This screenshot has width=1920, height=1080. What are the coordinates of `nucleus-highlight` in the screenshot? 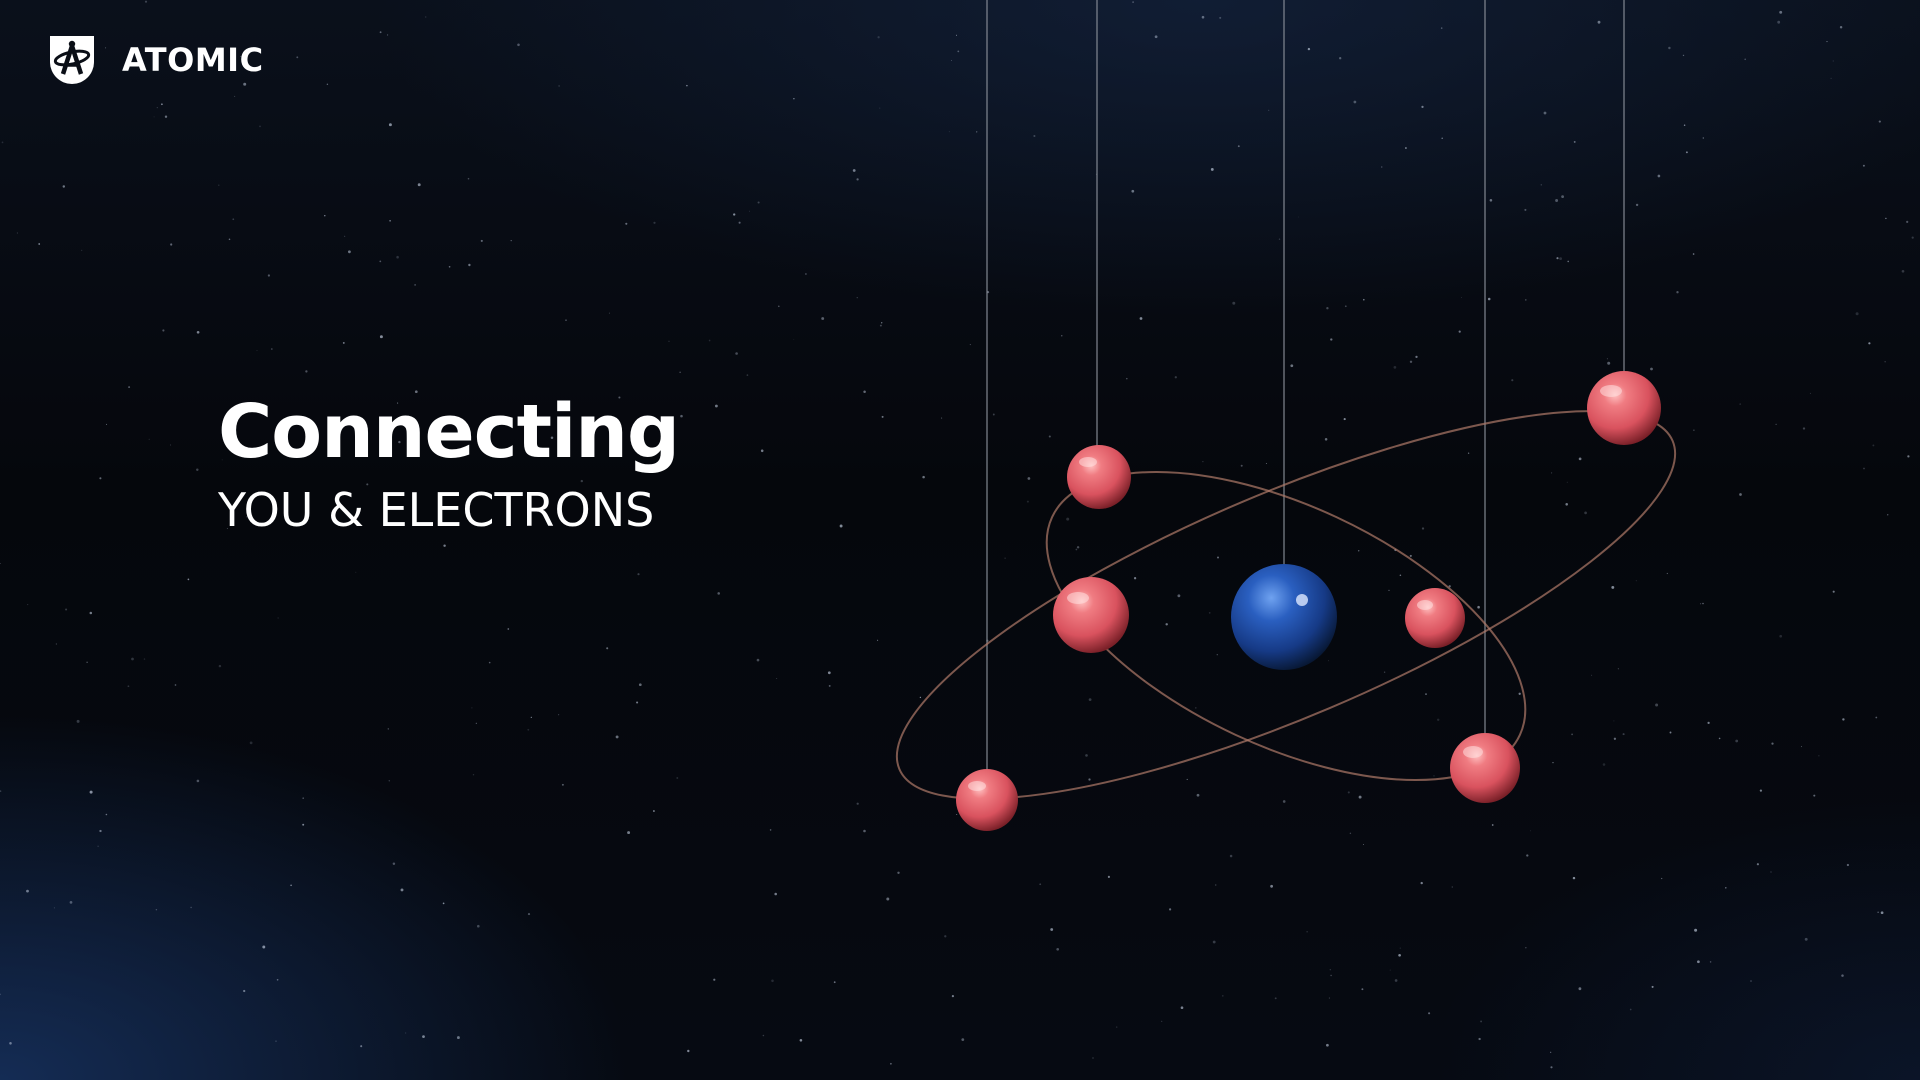 It's located at (1302, 600).